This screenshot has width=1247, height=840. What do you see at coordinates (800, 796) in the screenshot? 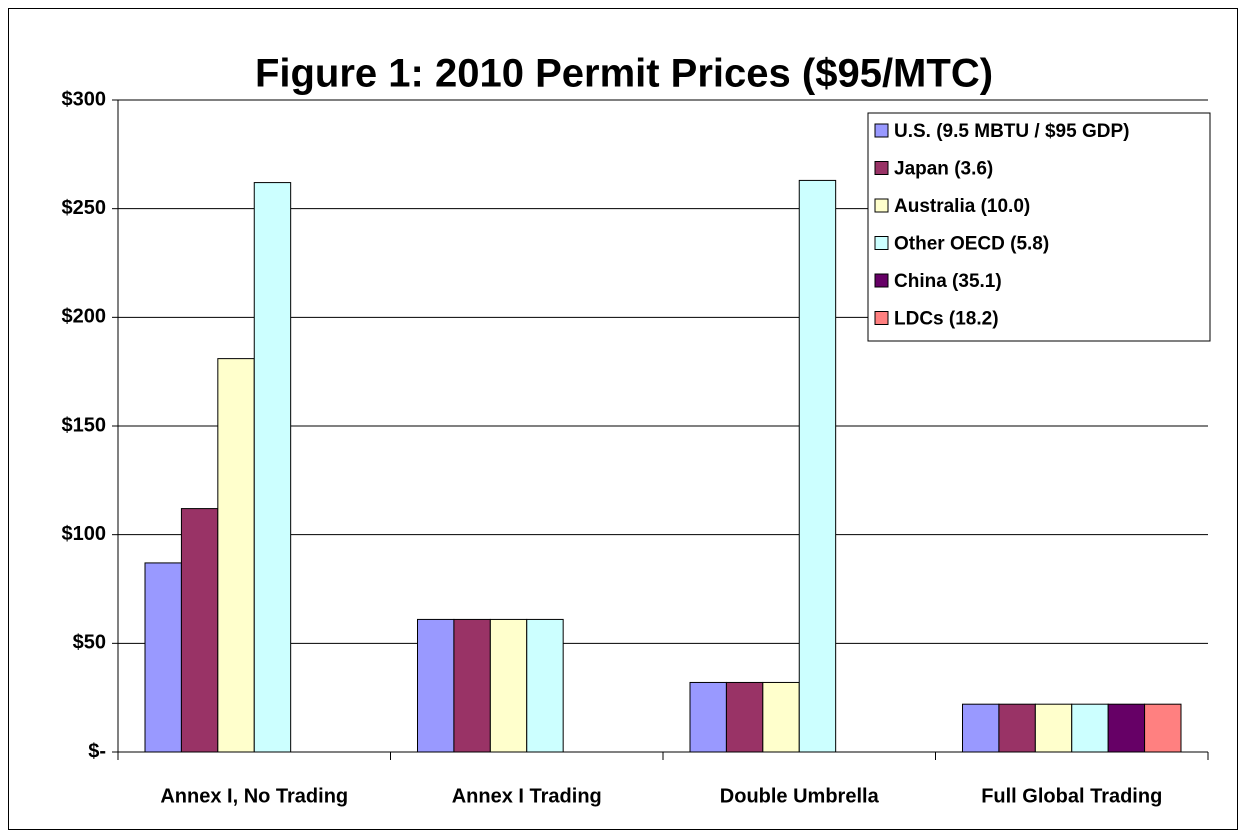
I see `x-tick-label: Double Umbrella` at bounding box center [800, 796].